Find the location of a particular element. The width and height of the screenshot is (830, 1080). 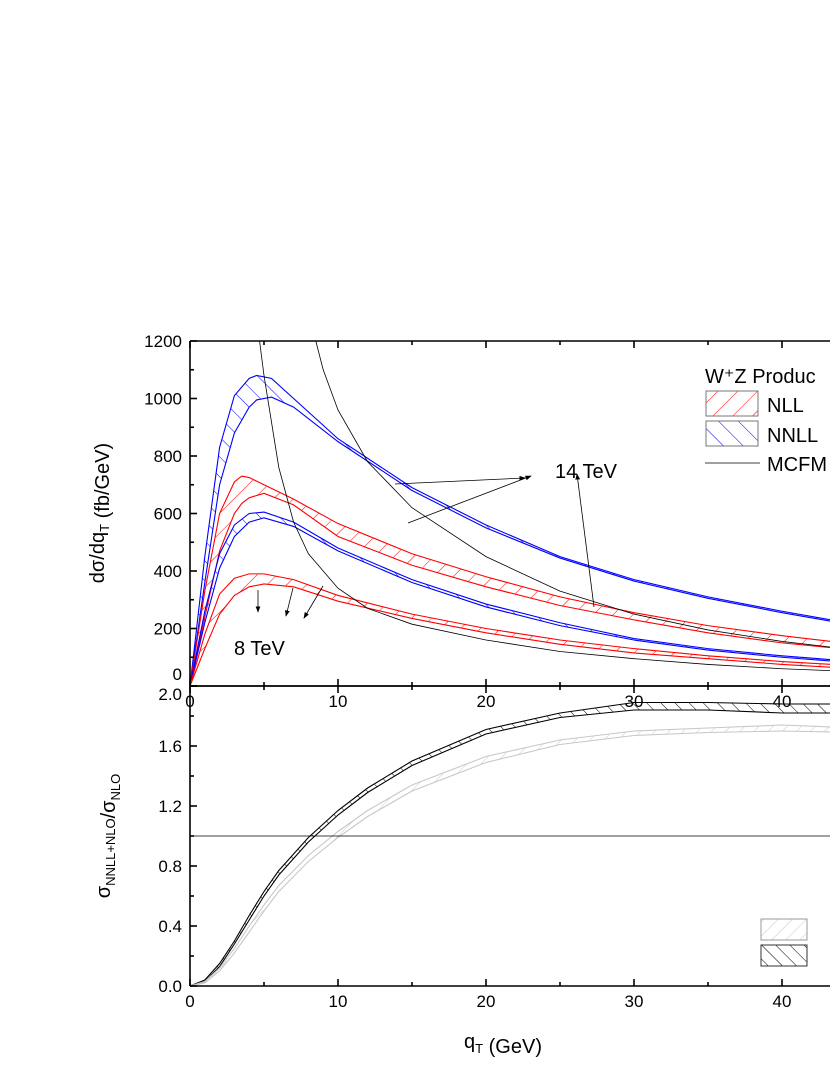

legend-swatch-nll is located at coordinates (732, 403).